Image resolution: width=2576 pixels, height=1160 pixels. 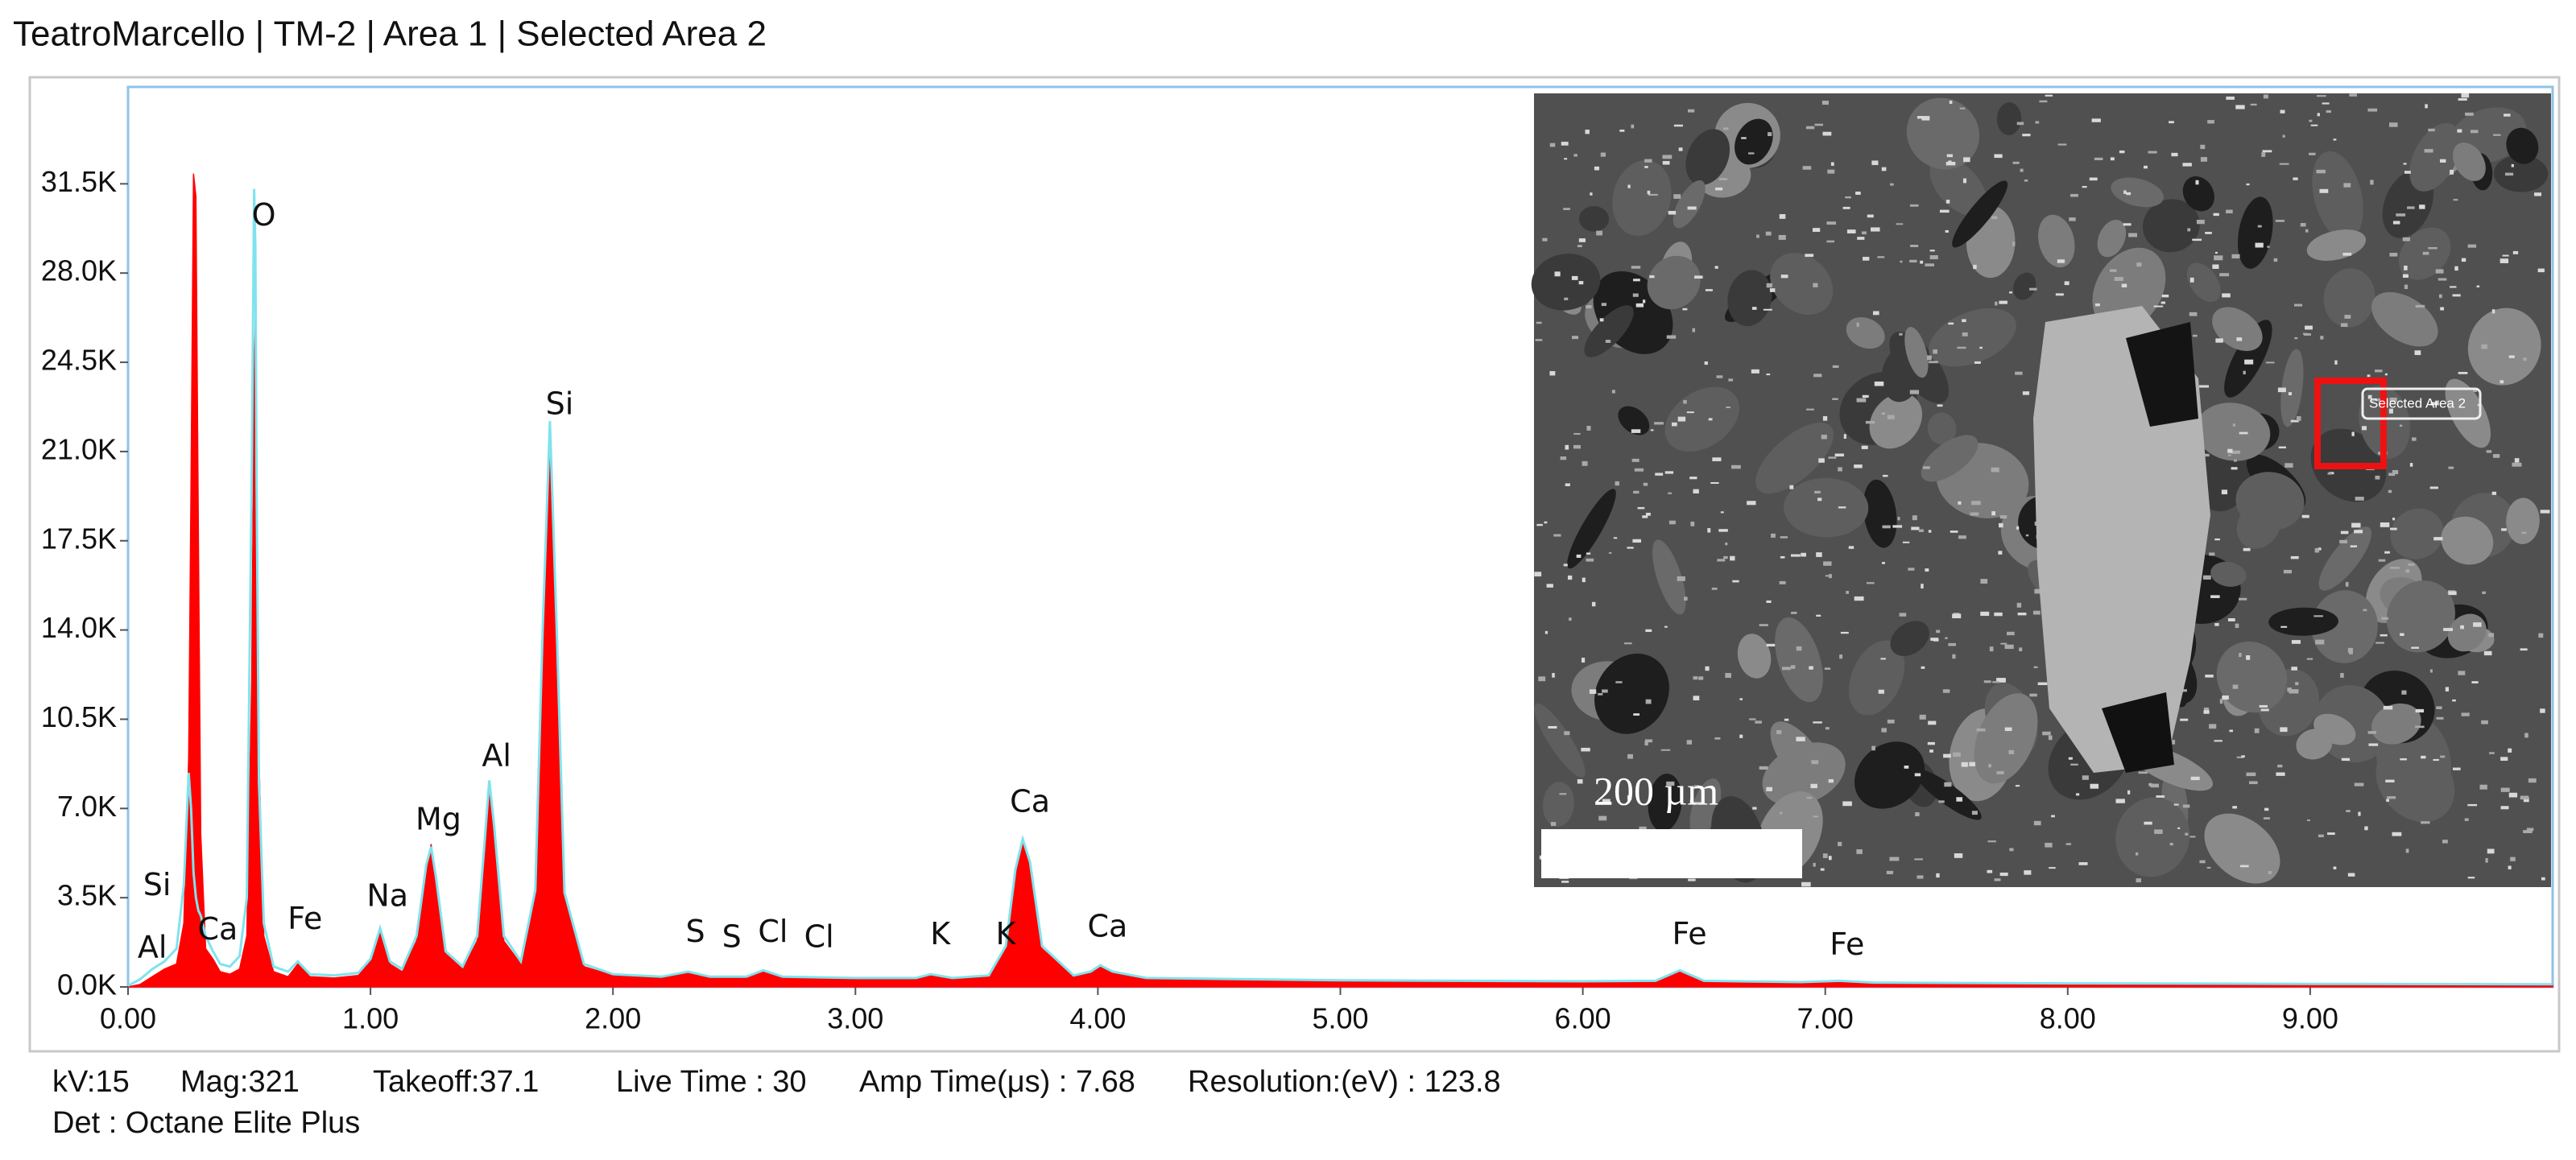 What do you see at coordinates (1030, 801) in the screenshot?
I see `peak-label: Ca` at bounding box center [1030, 801].